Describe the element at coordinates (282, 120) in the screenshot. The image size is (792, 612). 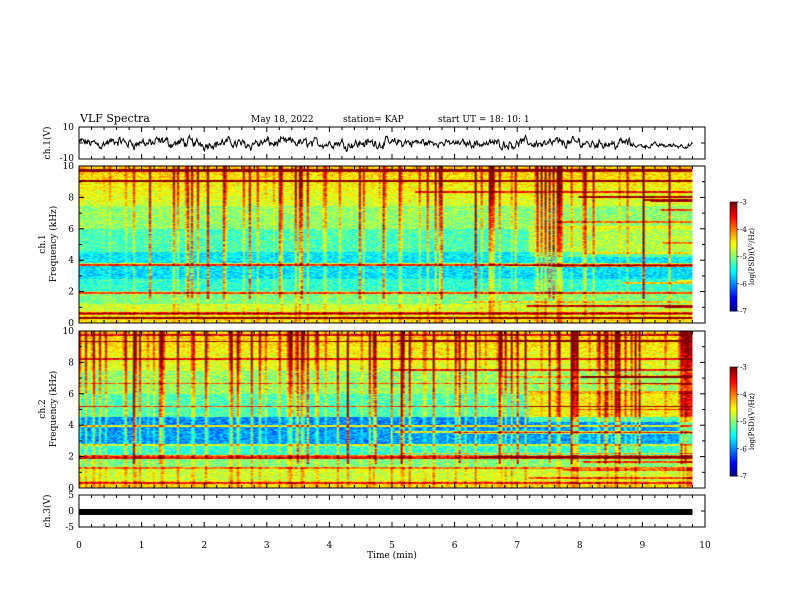
I see `date-label: May 18, 2022` at that location.